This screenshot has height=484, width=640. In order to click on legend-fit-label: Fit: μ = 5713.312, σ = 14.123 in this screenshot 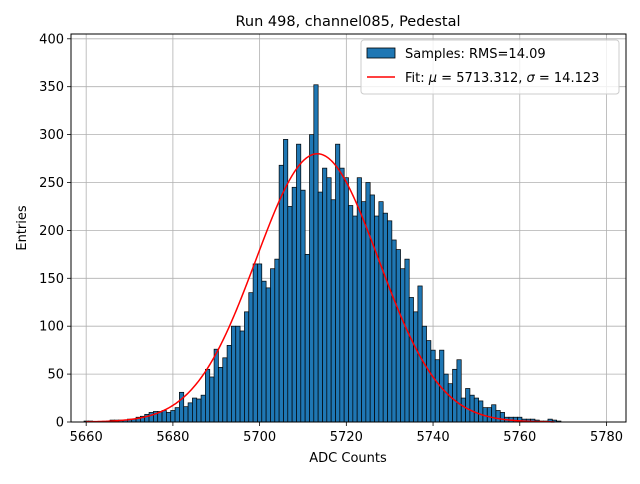, I will do `click(502, 78)`.